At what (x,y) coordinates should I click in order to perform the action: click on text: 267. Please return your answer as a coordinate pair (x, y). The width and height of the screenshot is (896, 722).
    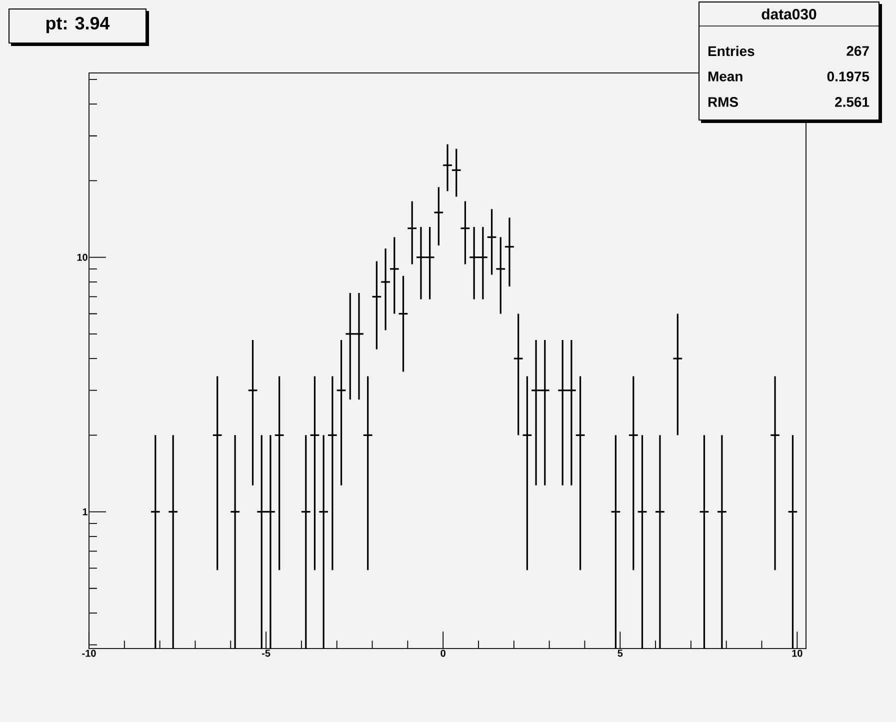
    Looking at the image, I should click on (857, 51).